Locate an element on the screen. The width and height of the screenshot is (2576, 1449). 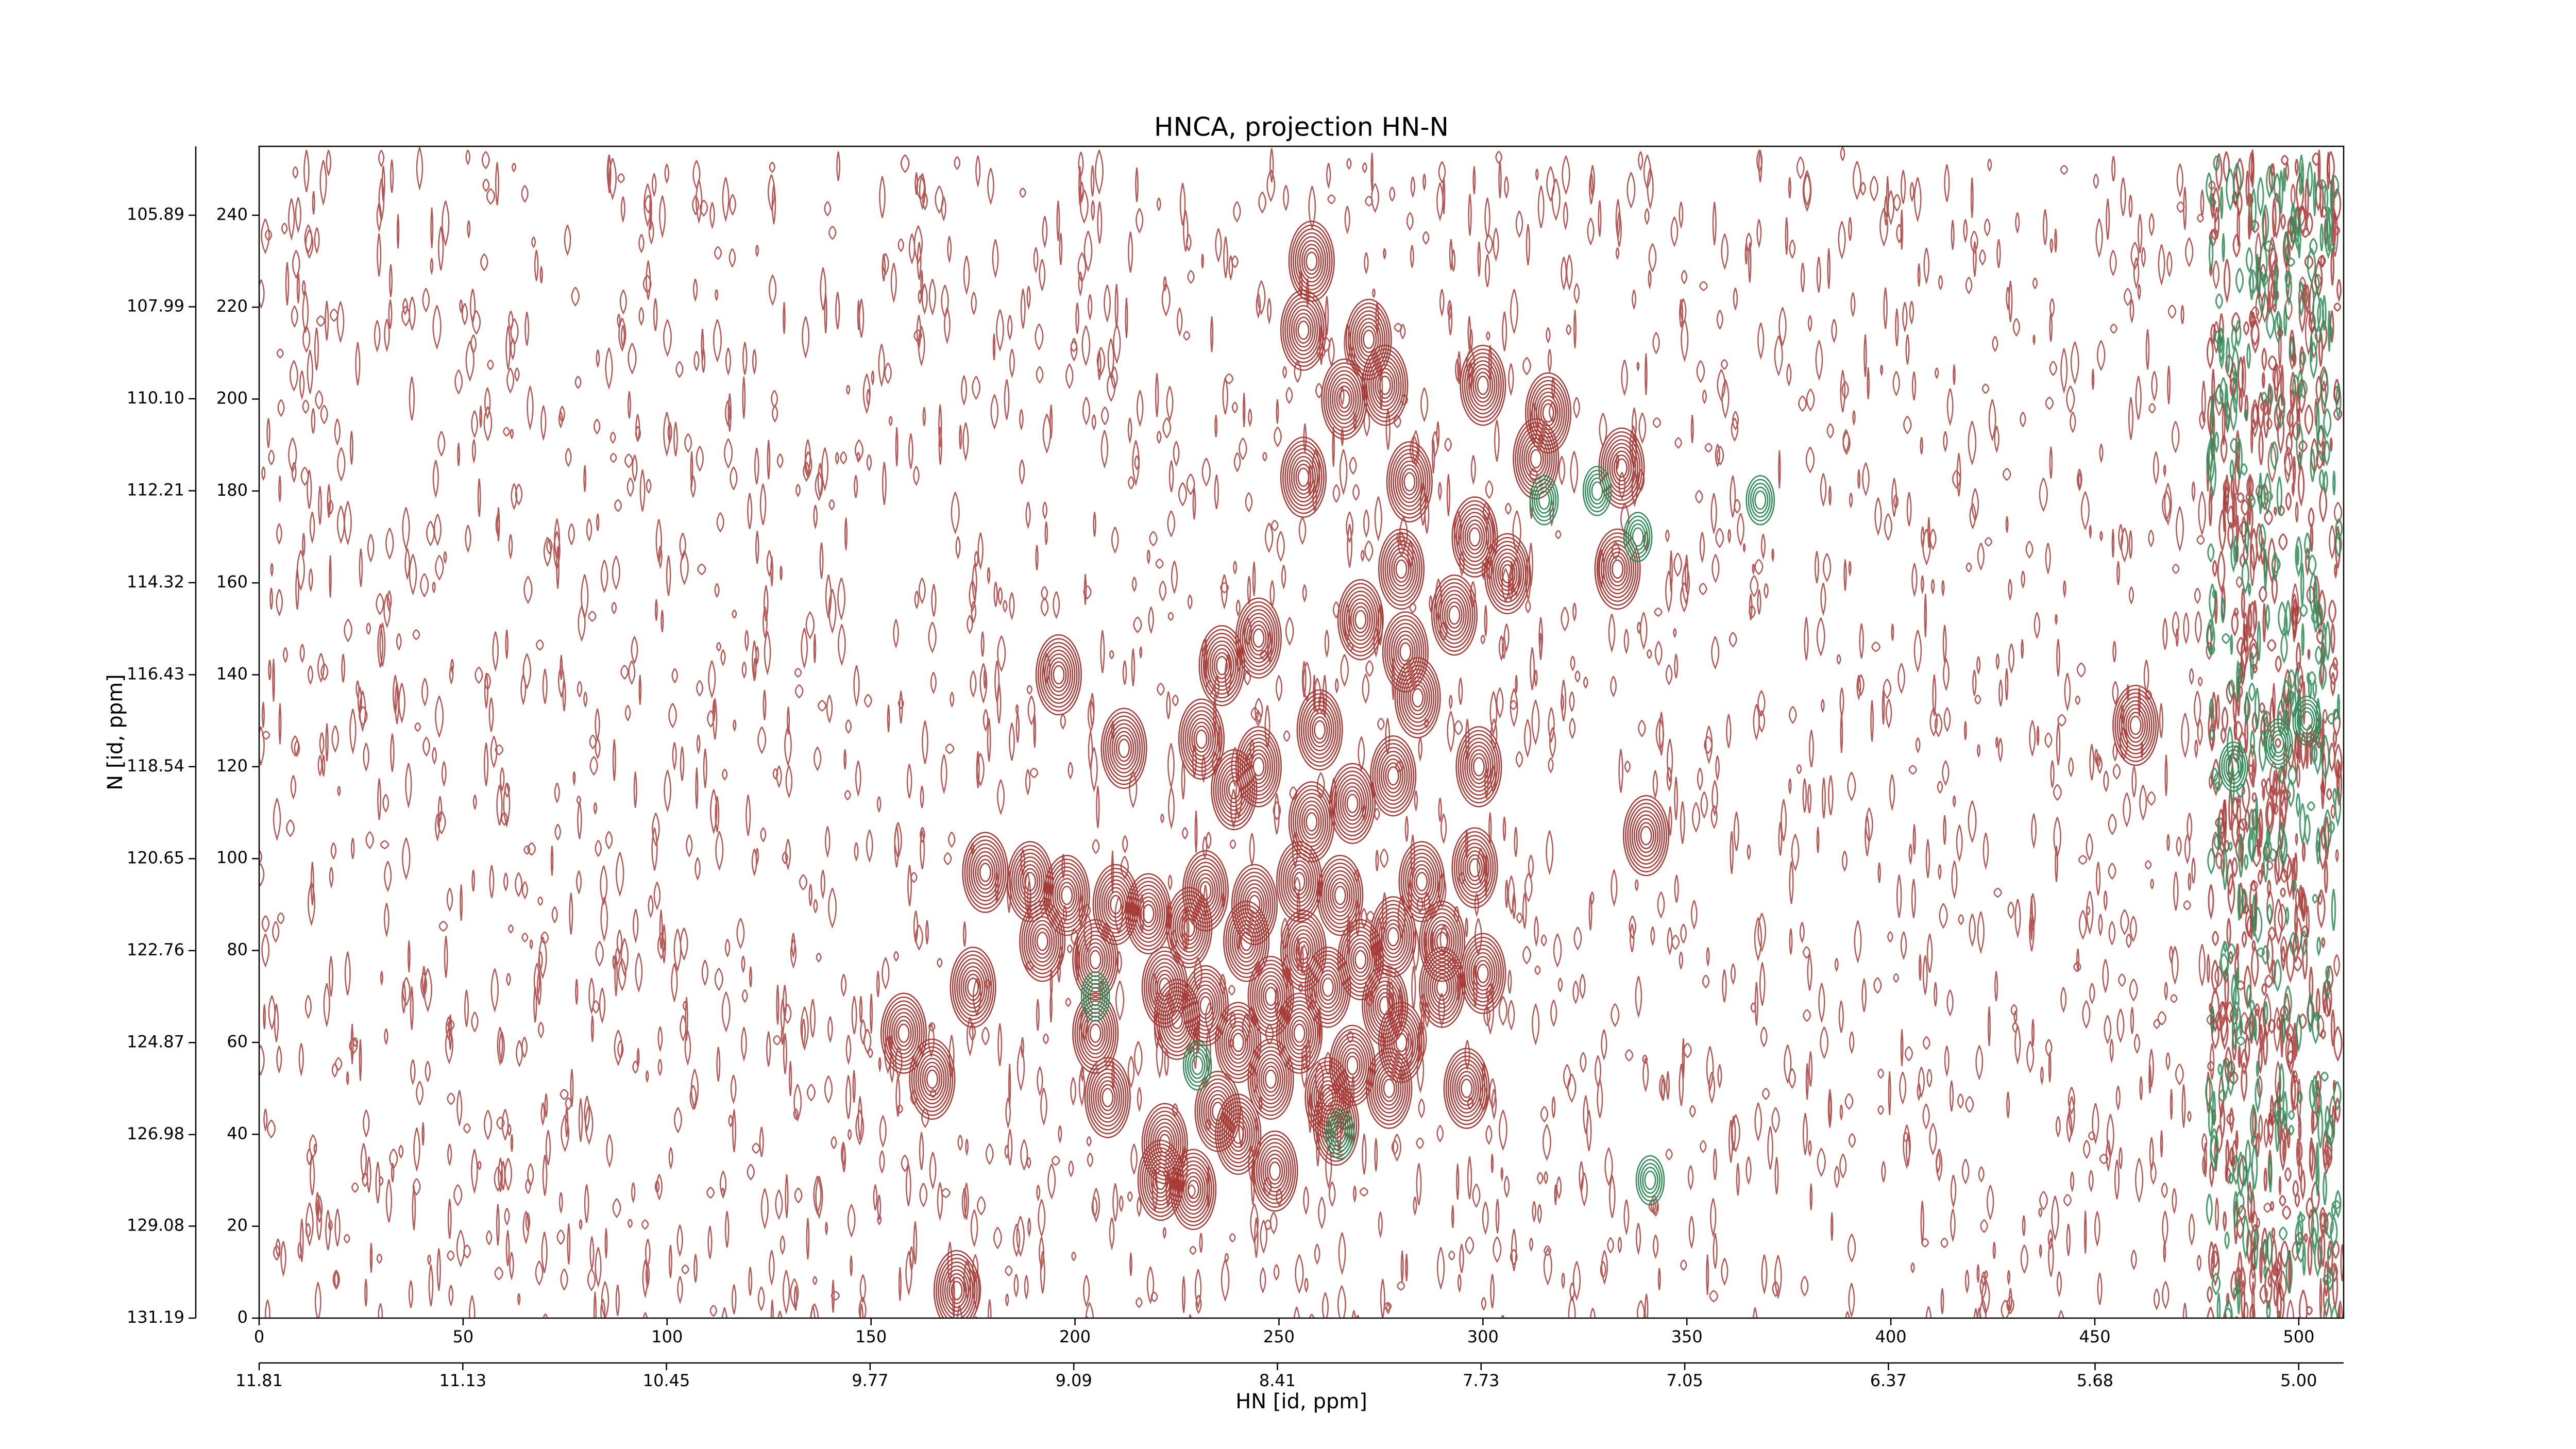
x-tick-label: 150 is located at coordinates (871, 1336).